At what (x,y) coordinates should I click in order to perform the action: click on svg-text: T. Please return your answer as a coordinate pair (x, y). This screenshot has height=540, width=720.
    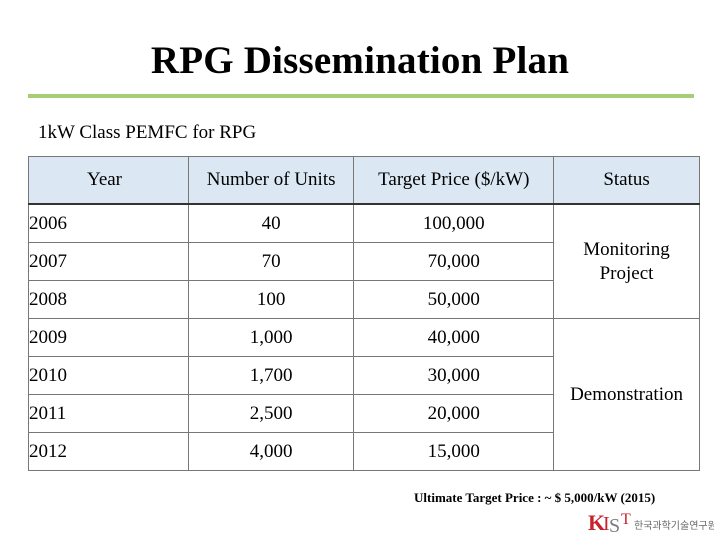
    Looking at the image, I should click on (626, 519).